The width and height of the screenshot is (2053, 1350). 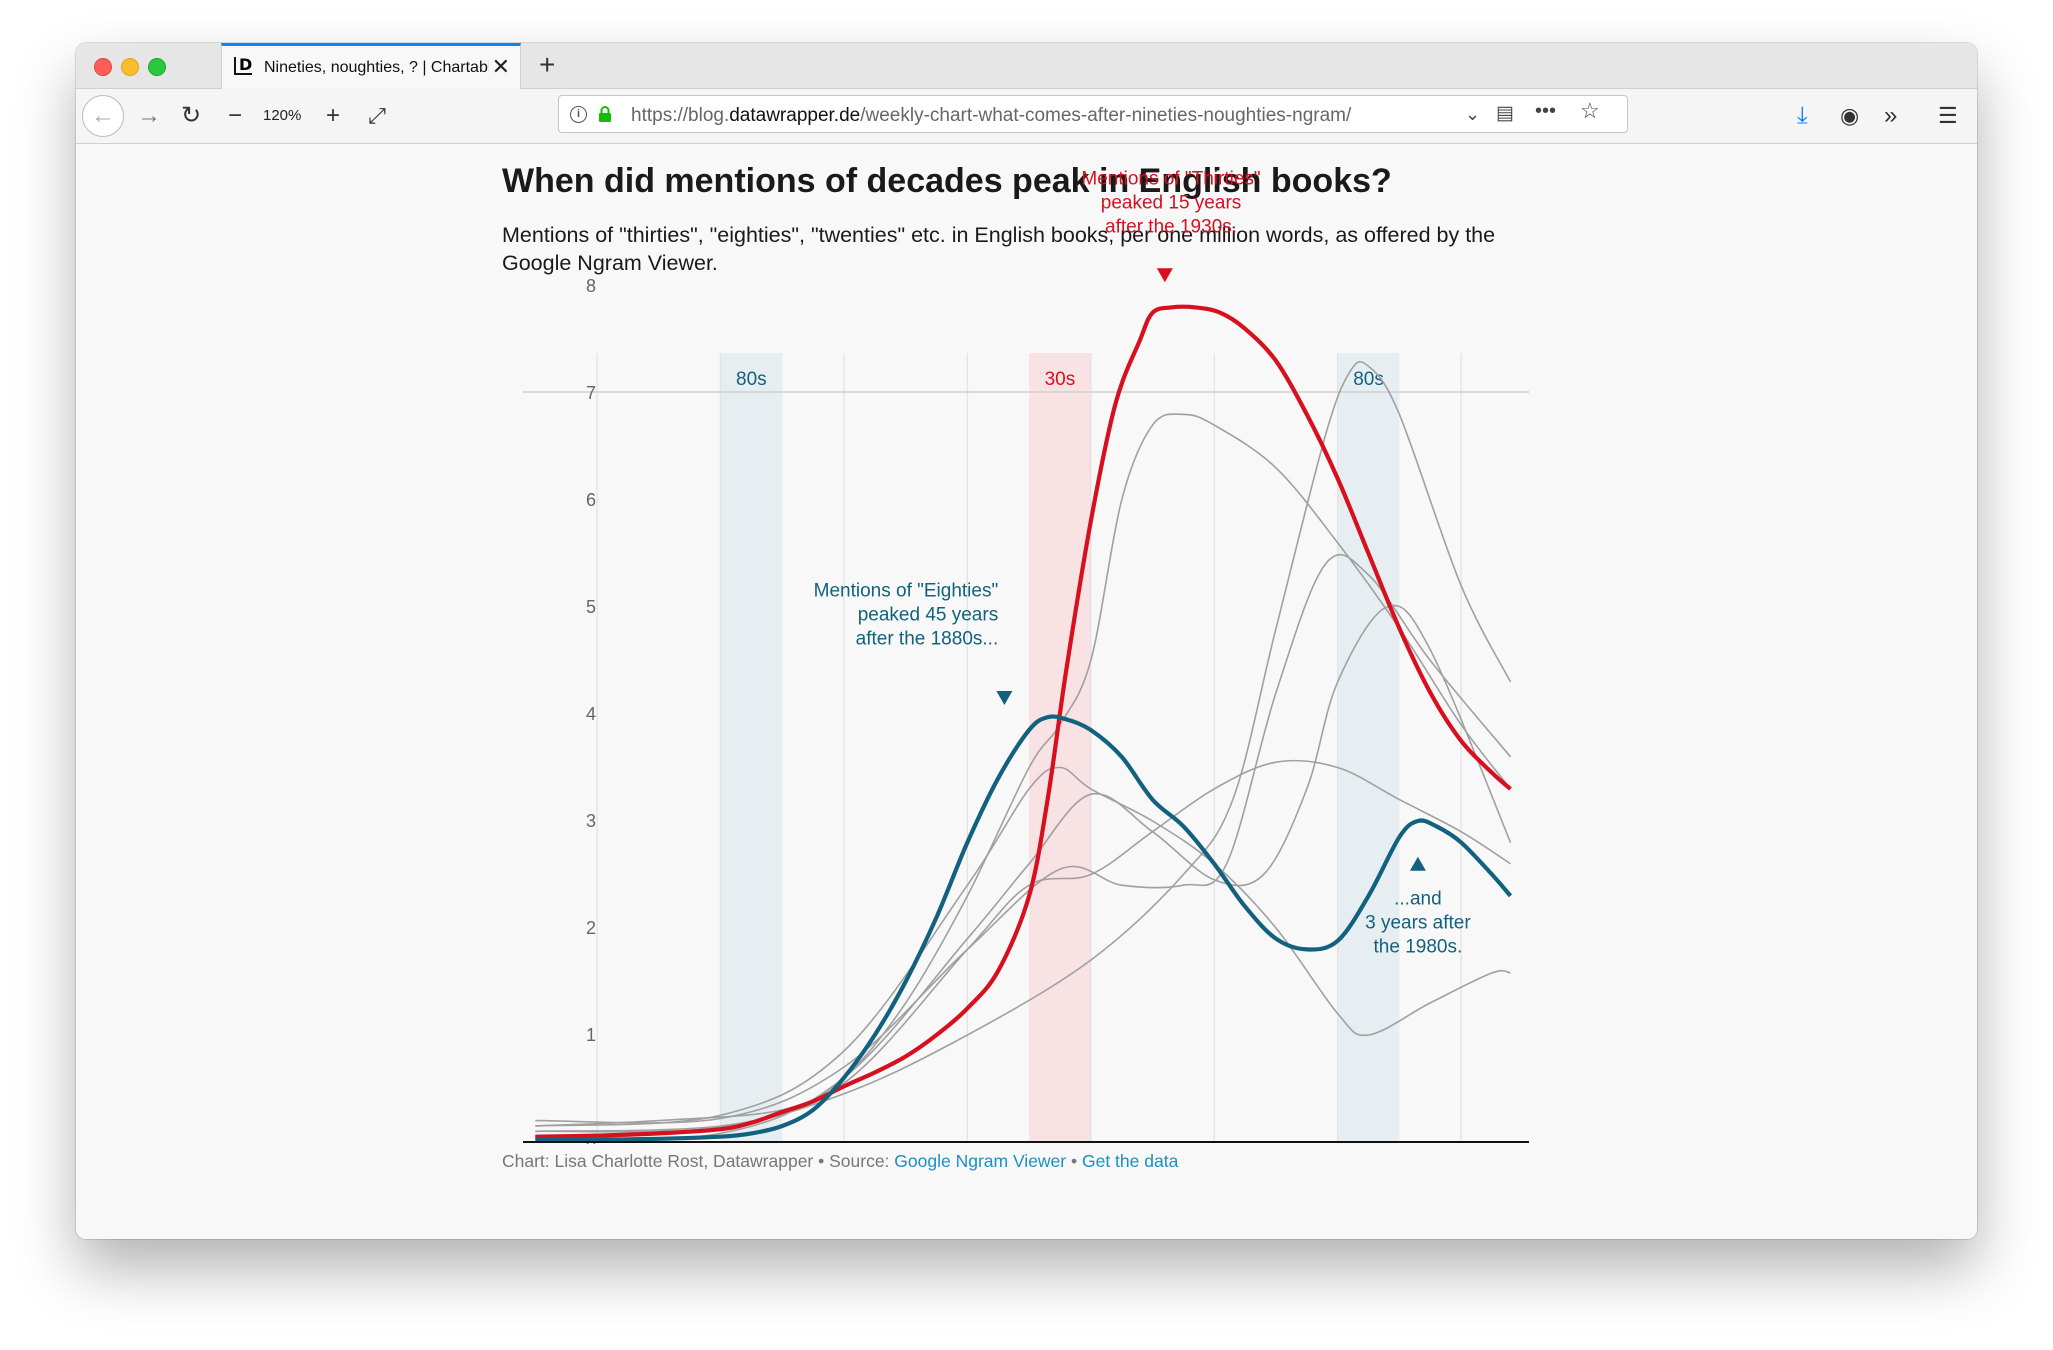 What do you see at coordinates (1505, 113) in the screenshot?
I see `reader-view-icon: ▤` at bounding box center [1505, 113].